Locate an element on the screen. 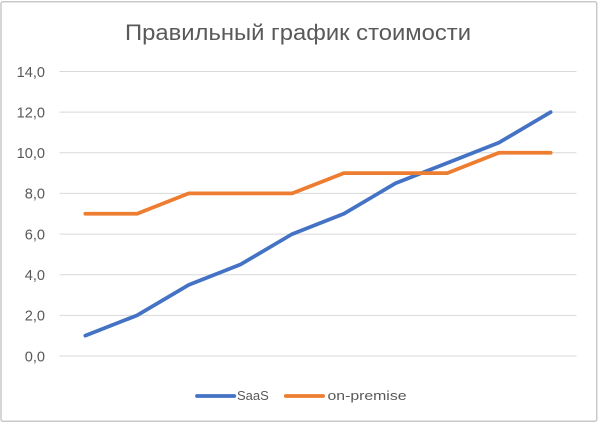 The image size is (600, 426). svg-text: 0,0 is located at coordinates (35, 357).